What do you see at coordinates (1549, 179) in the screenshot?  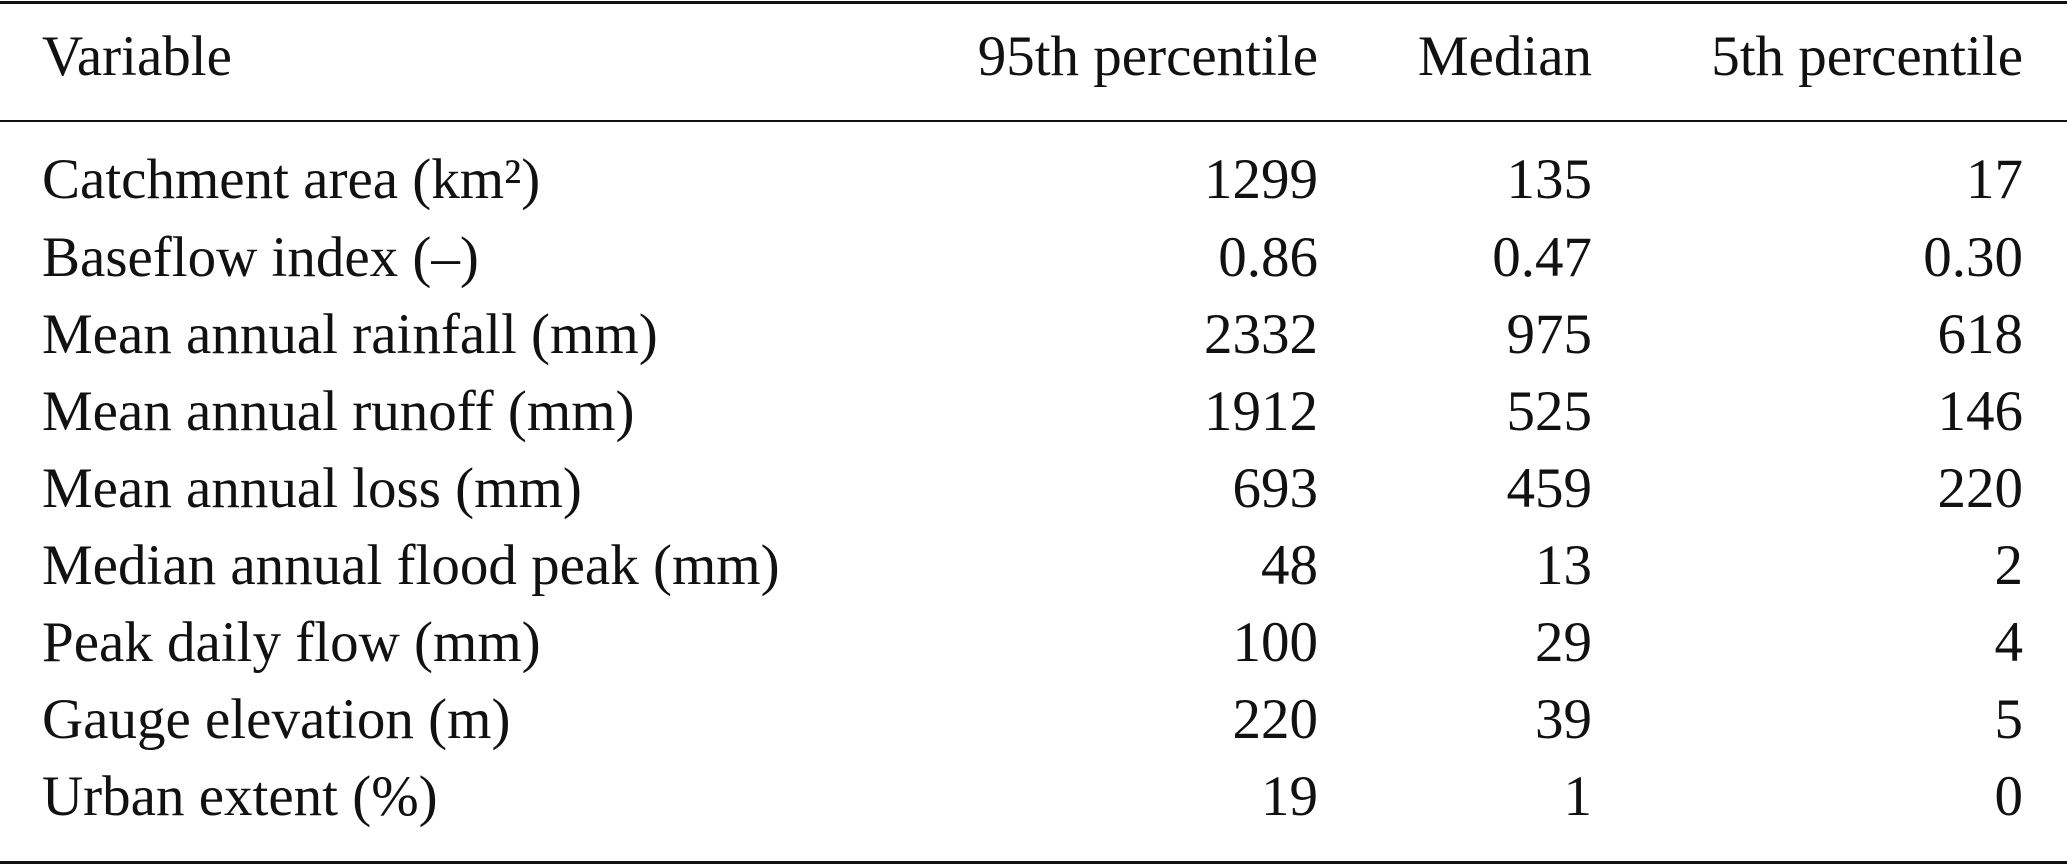 I see `value-cell: 135` at bounding box center [1549, 179].